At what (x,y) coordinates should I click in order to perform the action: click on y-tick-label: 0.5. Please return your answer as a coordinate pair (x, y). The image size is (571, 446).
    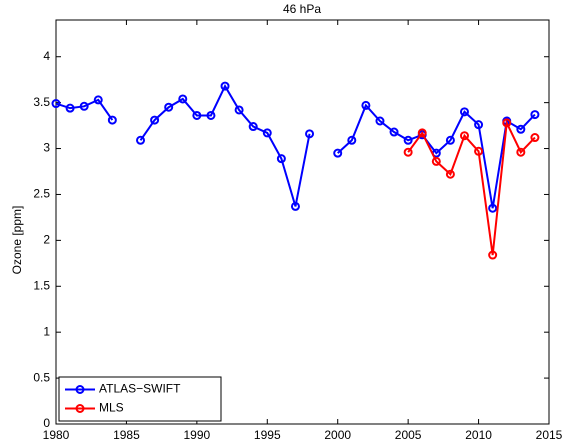
    Looking at the image, I should click on (41, 377).